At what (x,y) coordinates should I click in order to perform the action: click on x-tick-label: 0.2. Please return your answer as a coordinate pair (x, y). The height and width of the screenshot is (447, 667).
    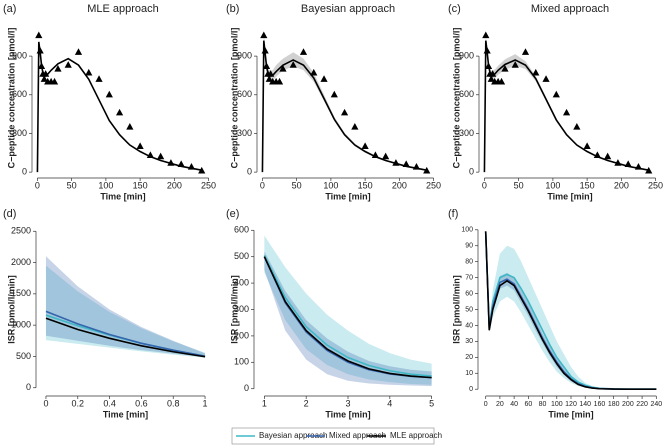
    Looking at the image, I should click on (78, 403).